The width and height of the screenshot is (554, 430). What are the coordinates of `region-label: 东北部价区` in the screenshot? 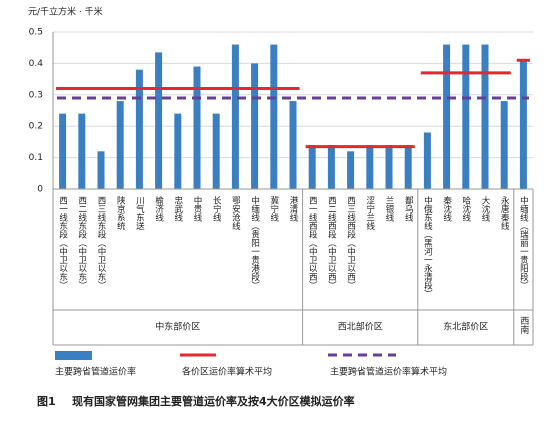 It's located at (465, 327).